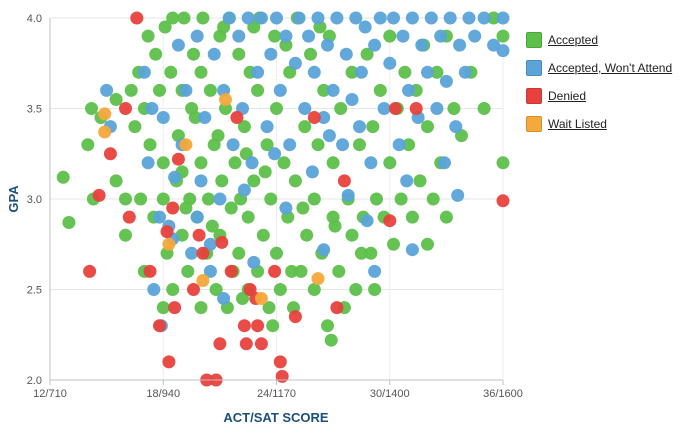  I want to click on legend-label: Wait Listed, so click(577, 124).